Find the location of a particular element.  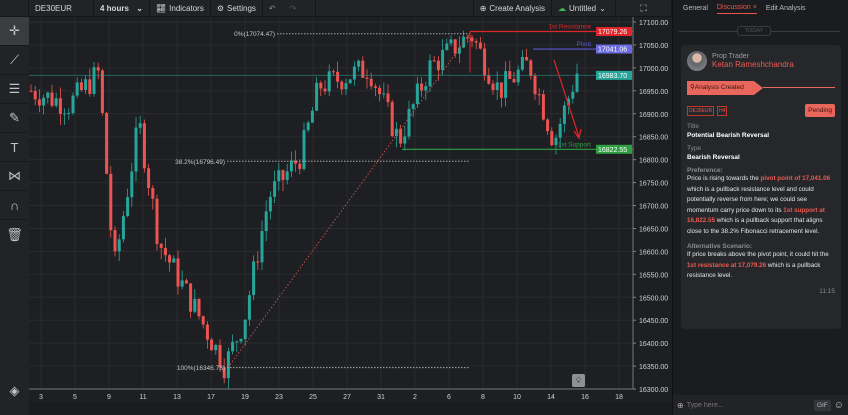

y-tick-label: 16400.00 is located at coordinates (653, 344).